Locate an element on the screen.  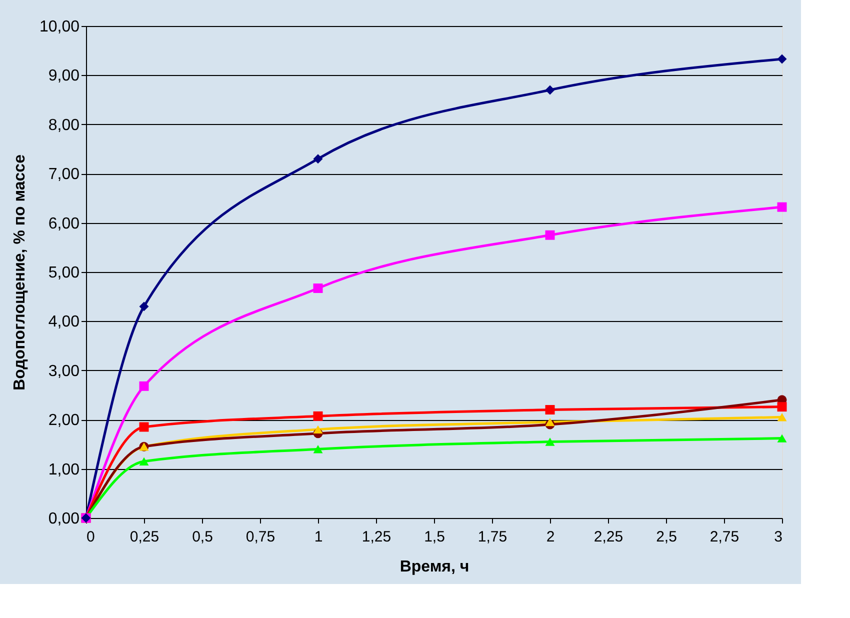
x-tick-label: 2,75 is located at coordinates (725, 537).